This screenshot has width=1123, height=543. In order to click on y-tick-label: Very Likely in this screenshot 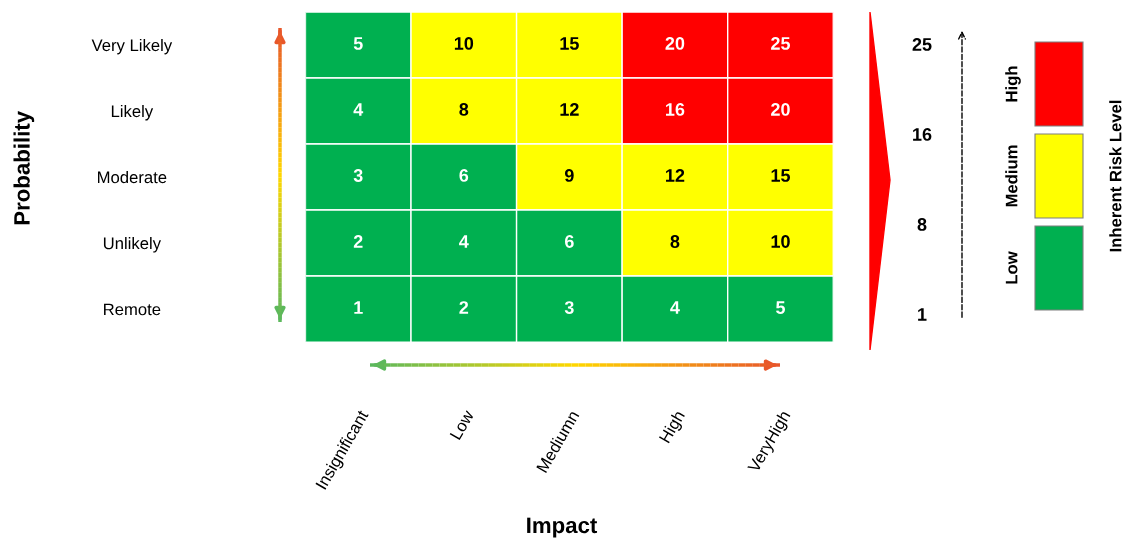, I will do `click(132, 46)`.